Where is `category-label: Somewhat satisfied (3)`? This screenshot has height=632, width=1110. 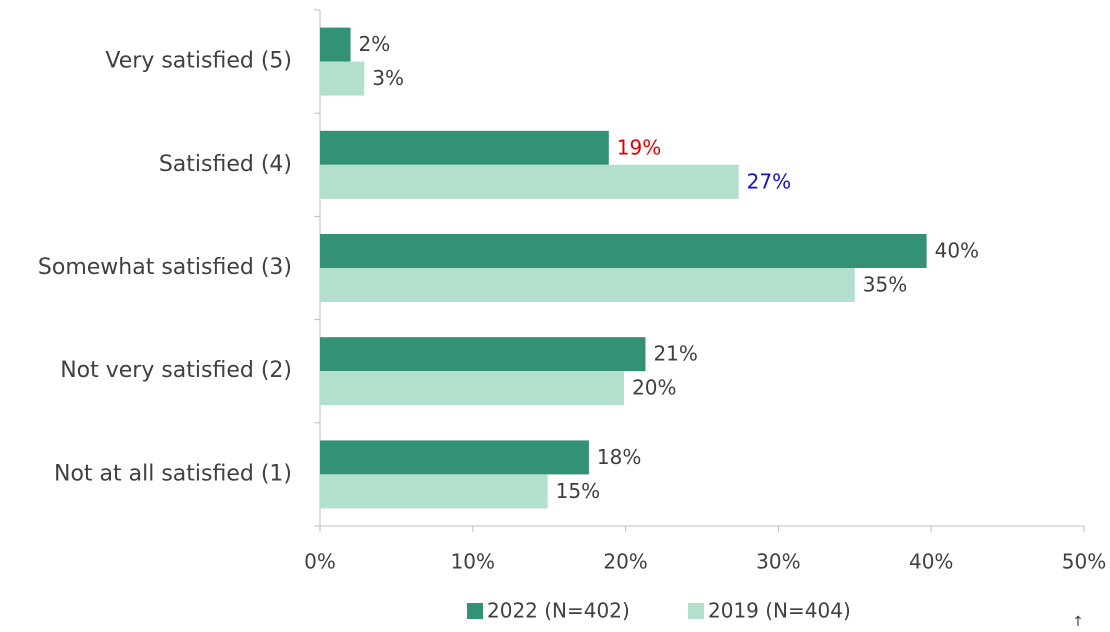 category-label: Somewhat satisfied (3) is located at coordinates (165, 267).